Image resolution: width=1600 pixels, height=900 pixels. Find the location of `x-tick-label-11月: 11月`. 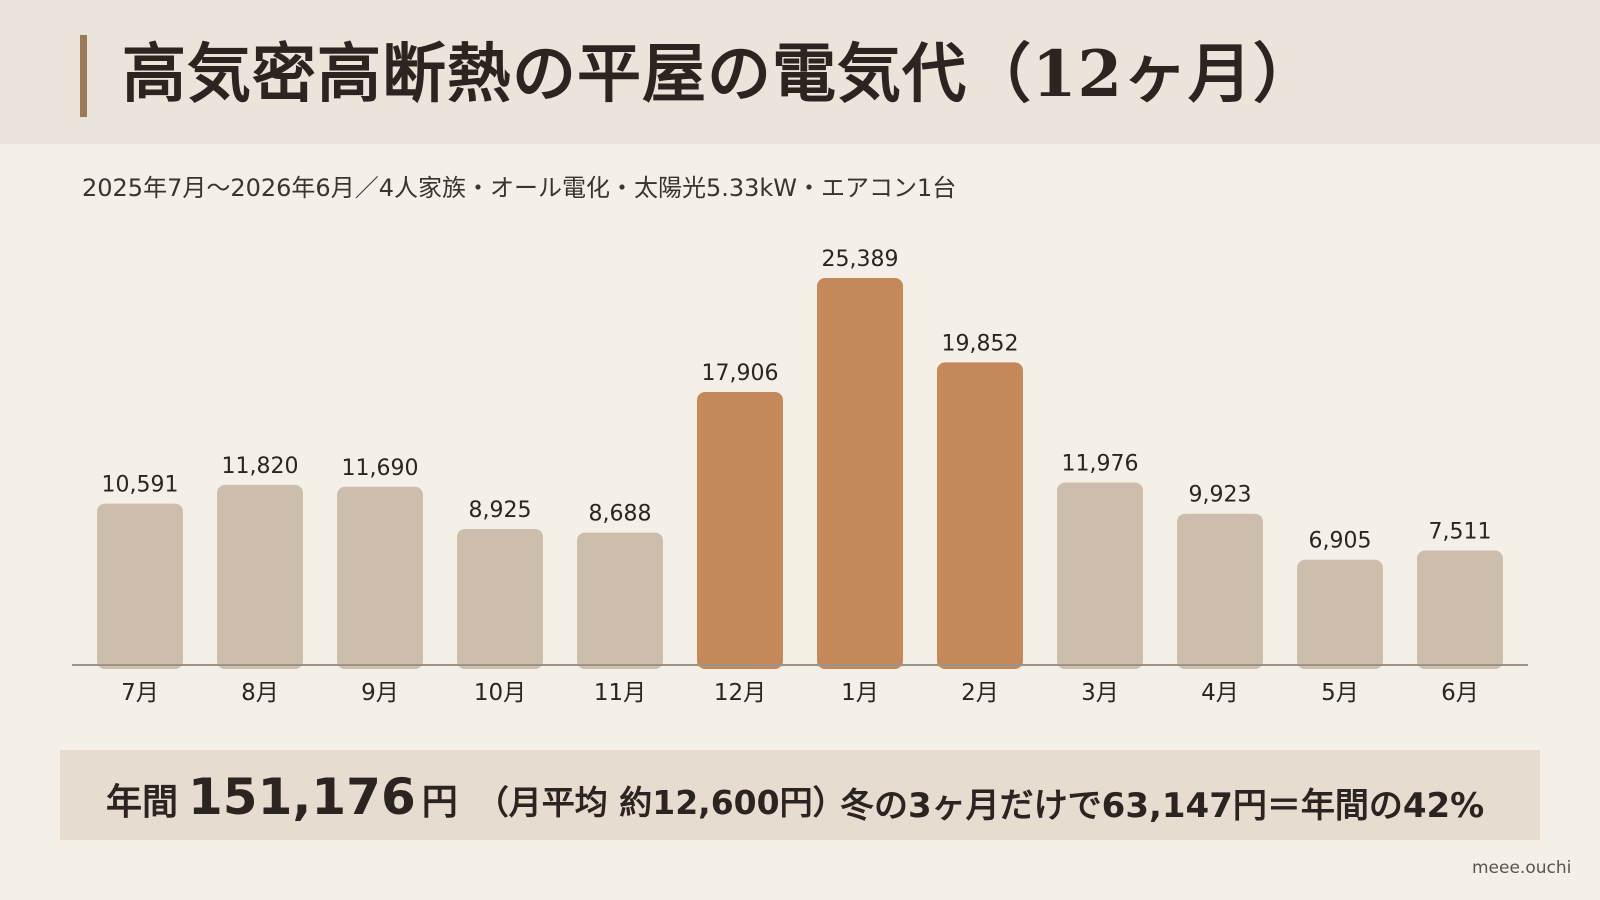

x-tick-label-11月: 11月 is located at coordinates (620, 693).